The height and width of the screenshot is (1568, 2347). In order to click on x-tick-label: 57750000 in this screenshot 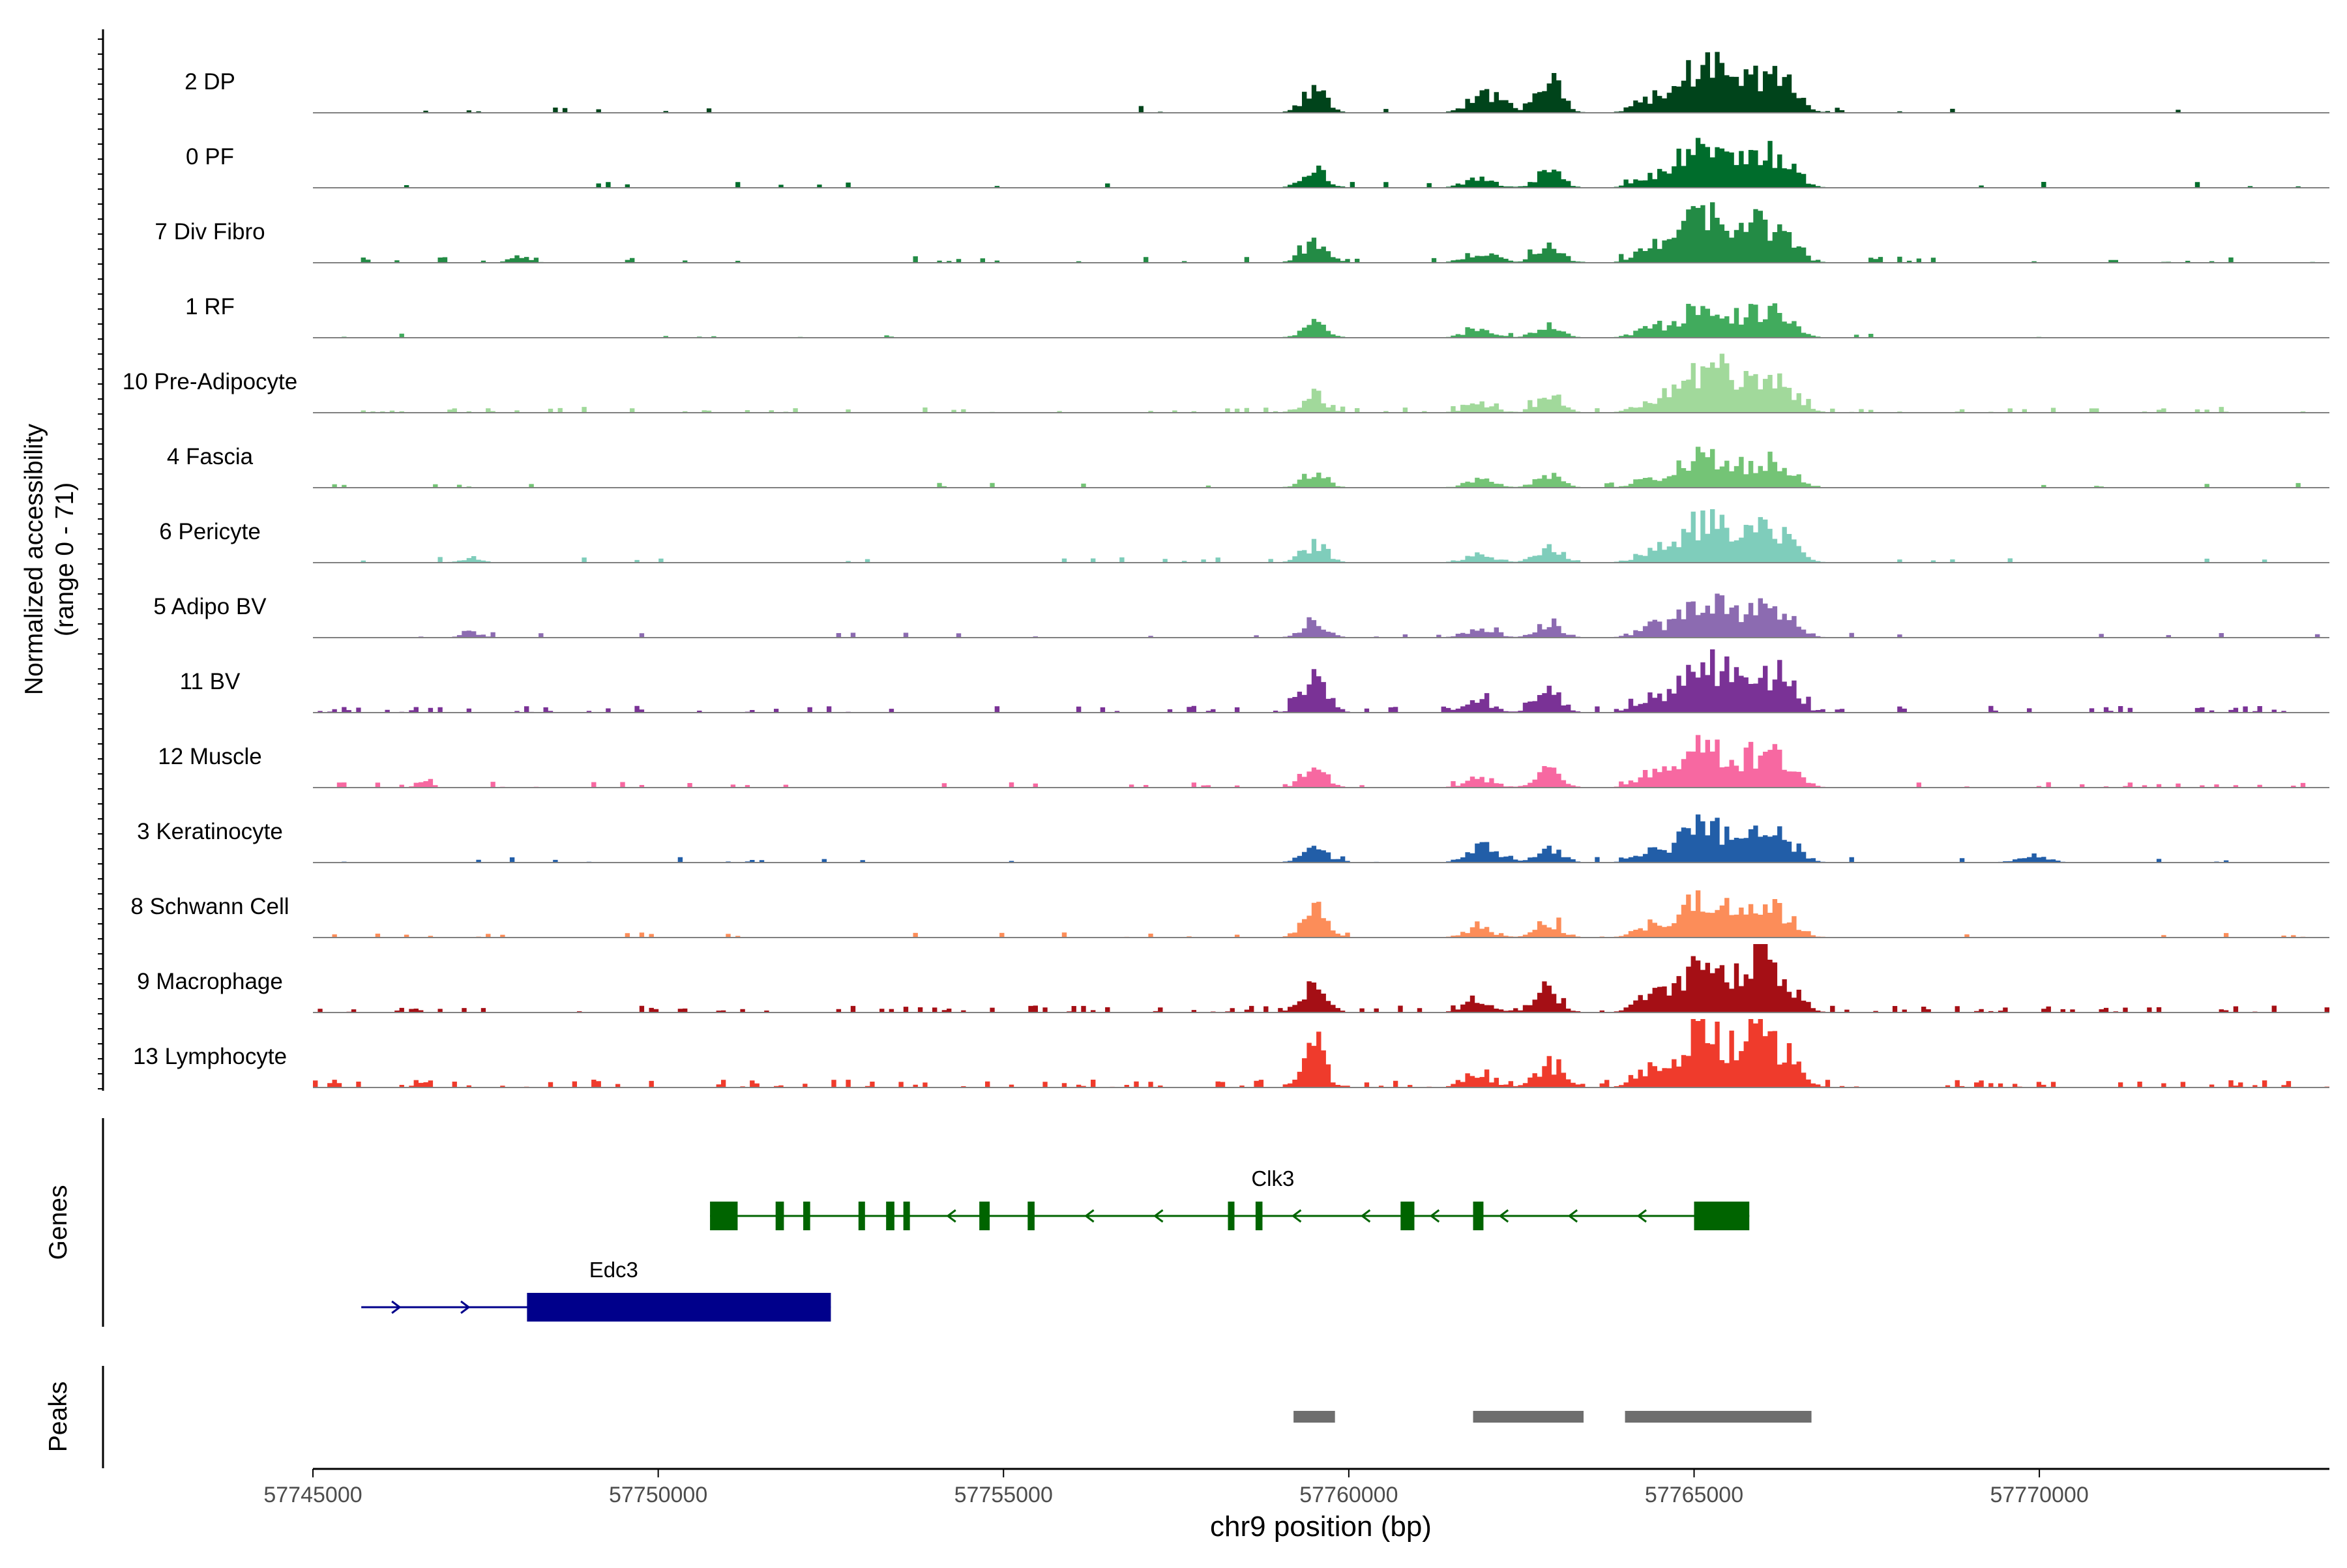, I will do `click(658, 1495)`.